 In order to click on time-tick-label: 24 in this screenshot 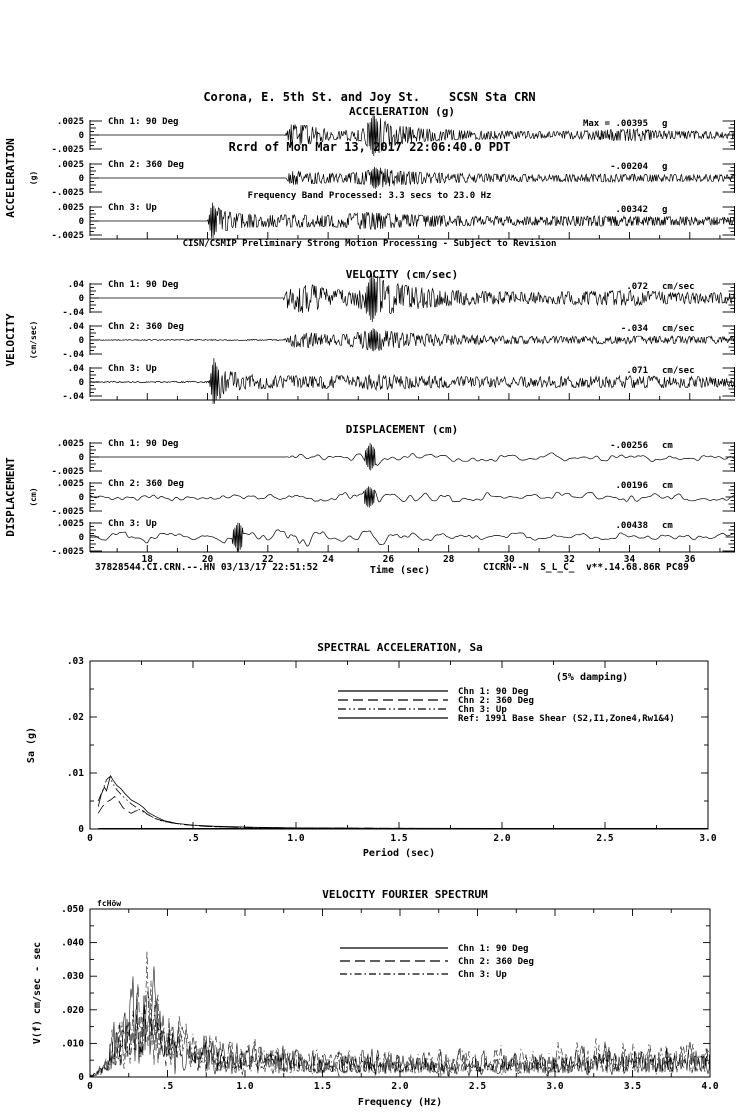, I will do `click(328, 559)`.